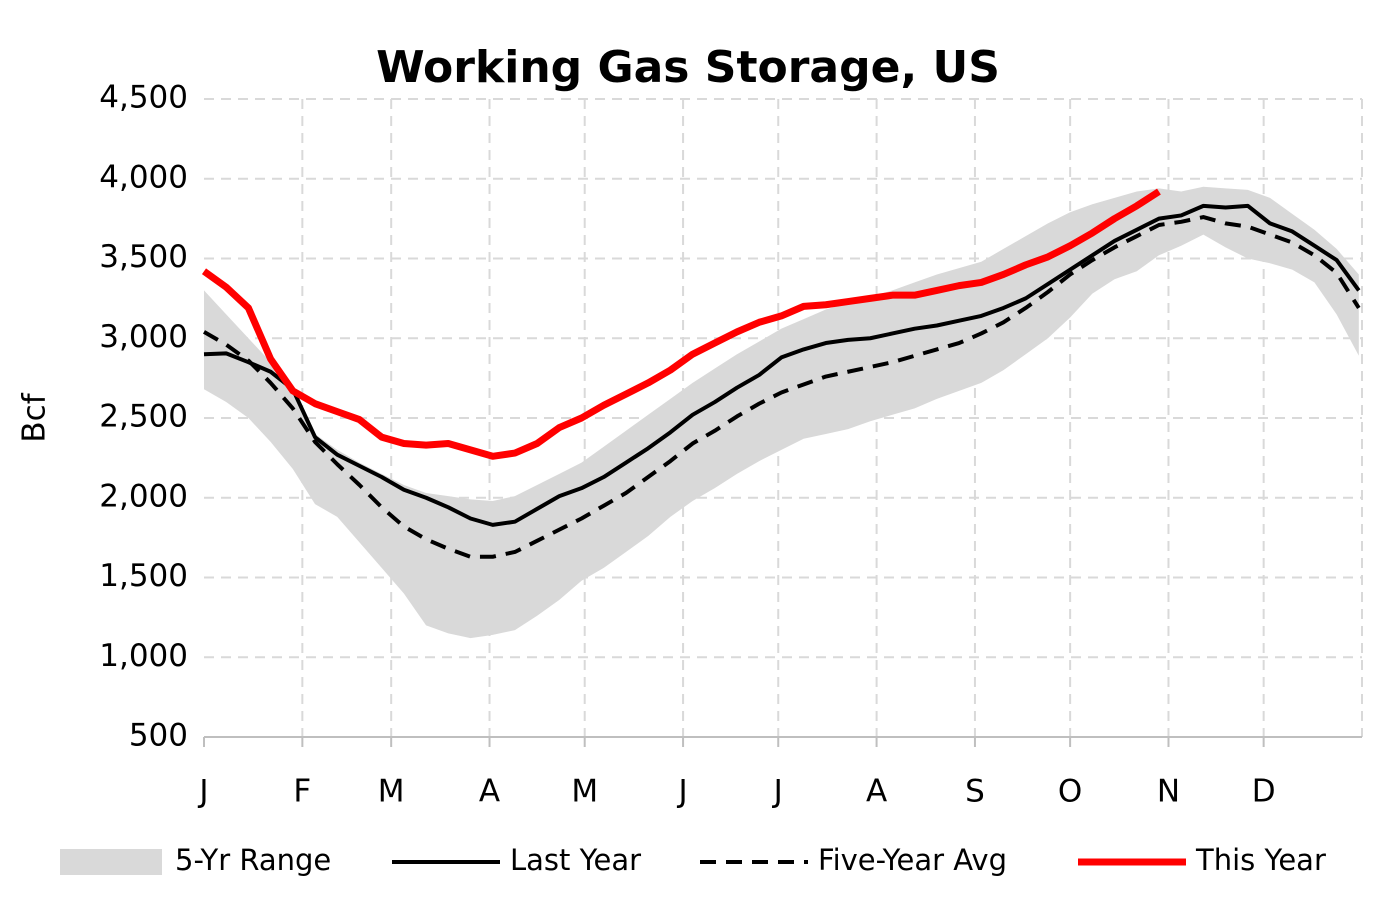 The height and width of the screenshot is (901, 1376). Describe the element at coordinates (253, 860) in the screenshot. I see `legend-label: 5-Yr Range` at that location.